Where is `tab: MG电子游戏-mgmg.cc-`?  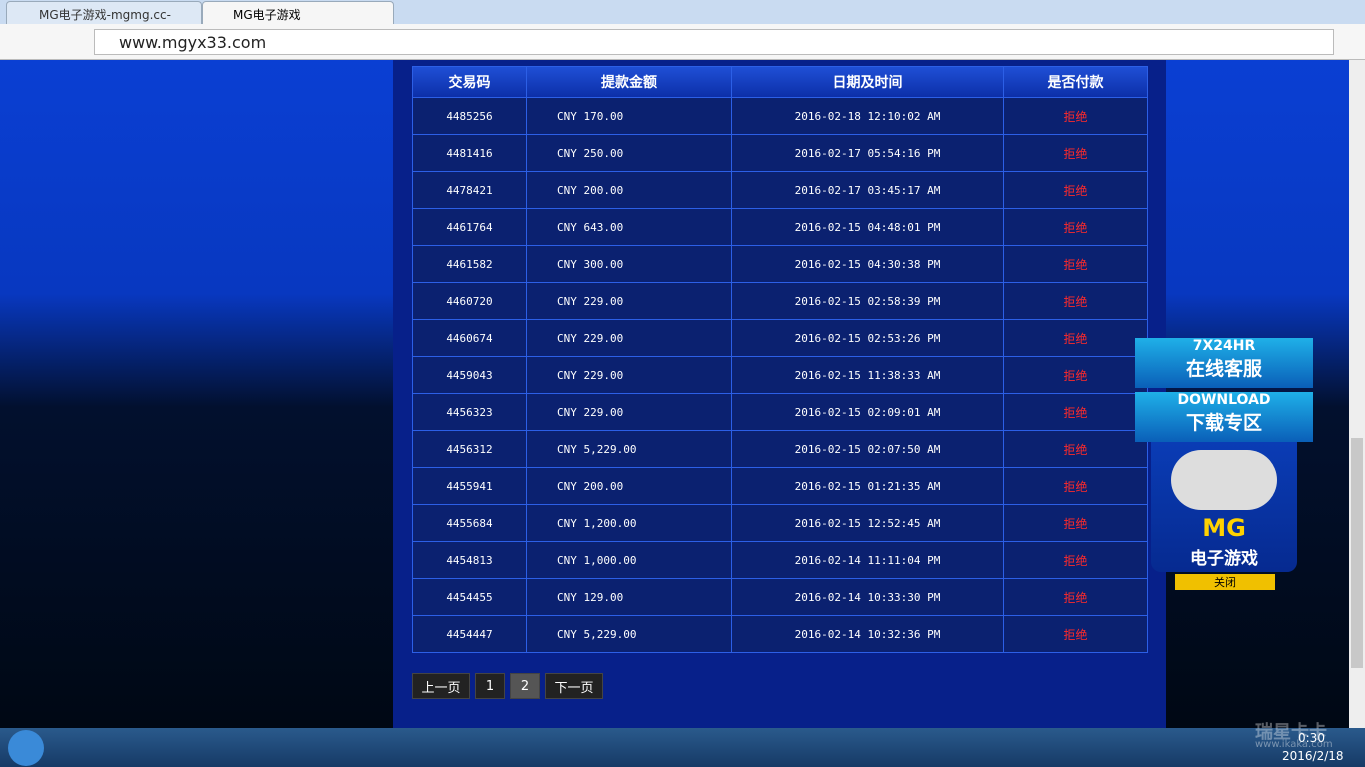
tab: MG电子游戏-mgmg.cc- is located at coordinates (104, 12).